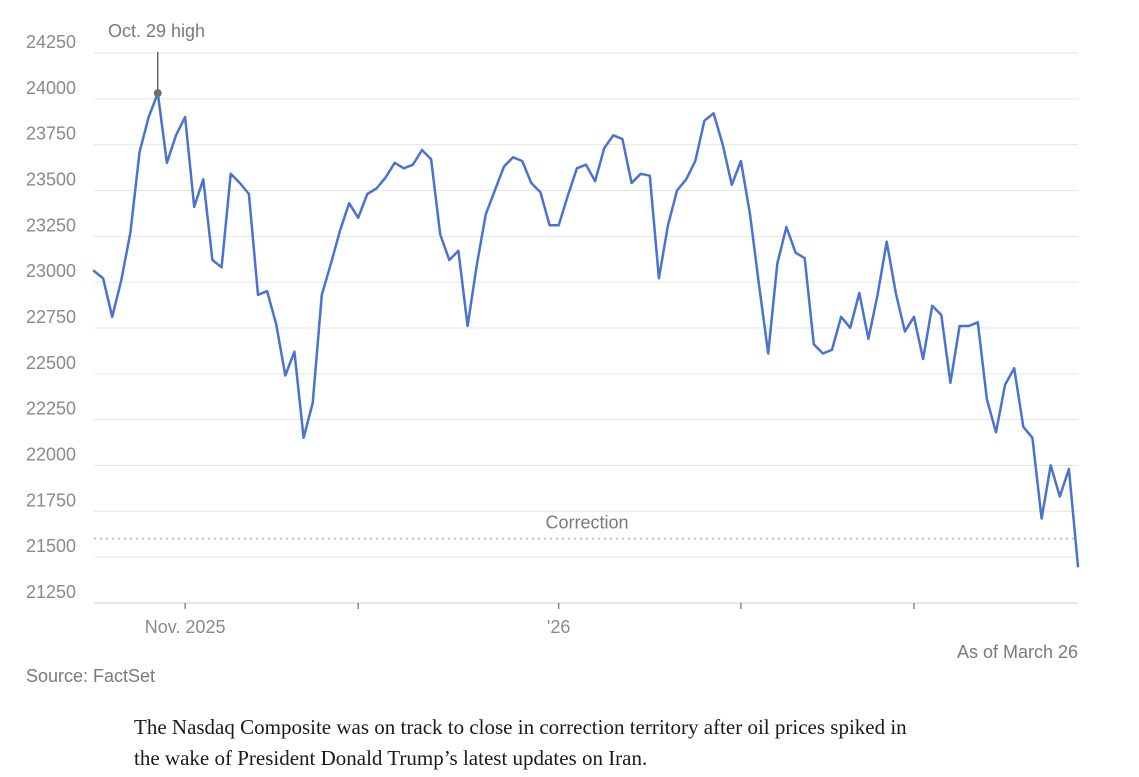  Describe the element at coordinates (51, 363) in the screenshot. I see `y-tick-label: 22500` at that location.